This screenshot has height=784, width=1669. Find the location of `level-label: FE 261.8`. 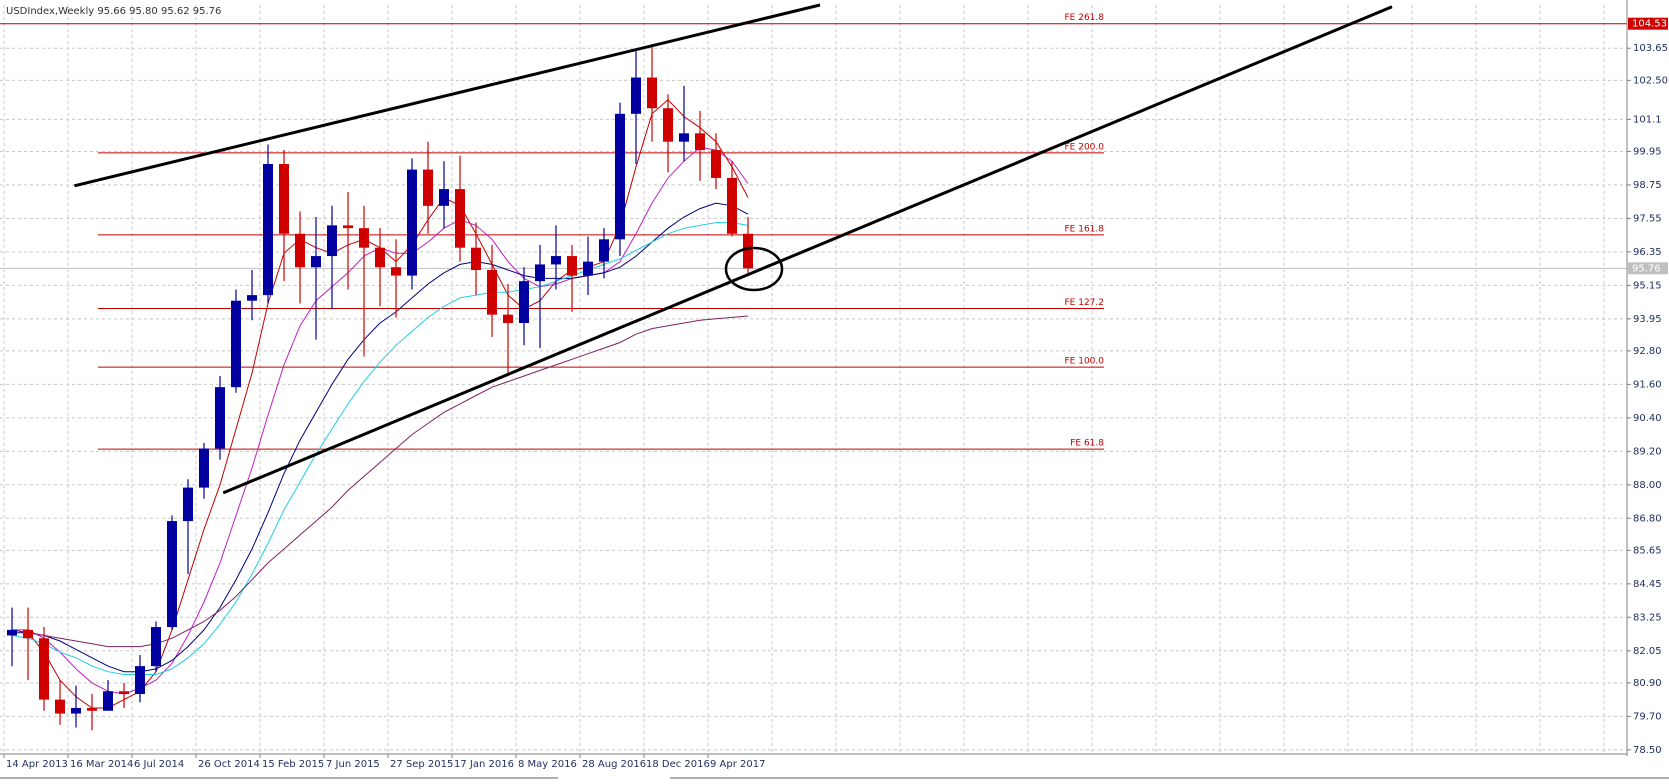

level-label: FE 261.8 is located at coordinates (1085, 18).